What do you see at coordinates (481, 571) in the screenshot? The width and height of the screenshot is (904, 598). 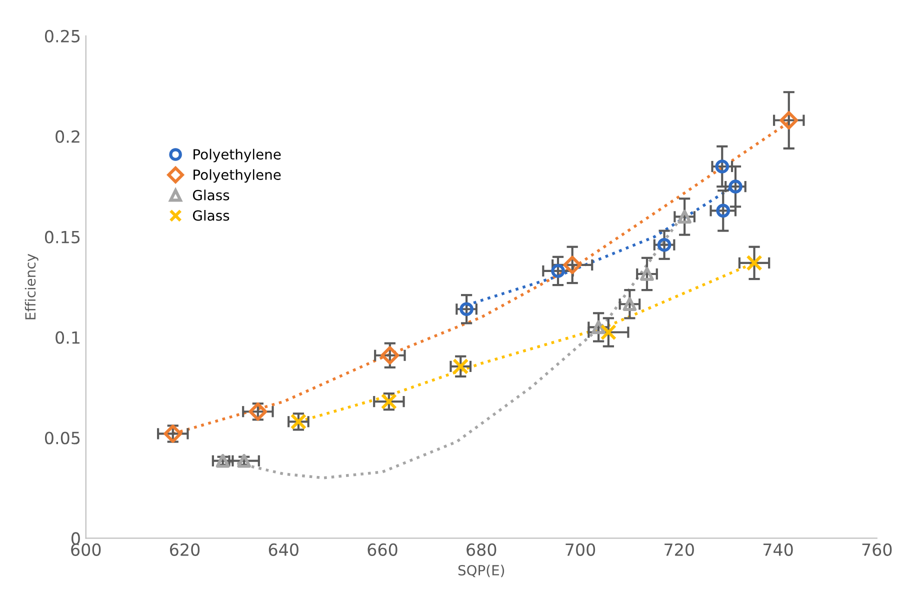 I see `x-axis-title: SQP(E)` at bounding box center [481, 571].